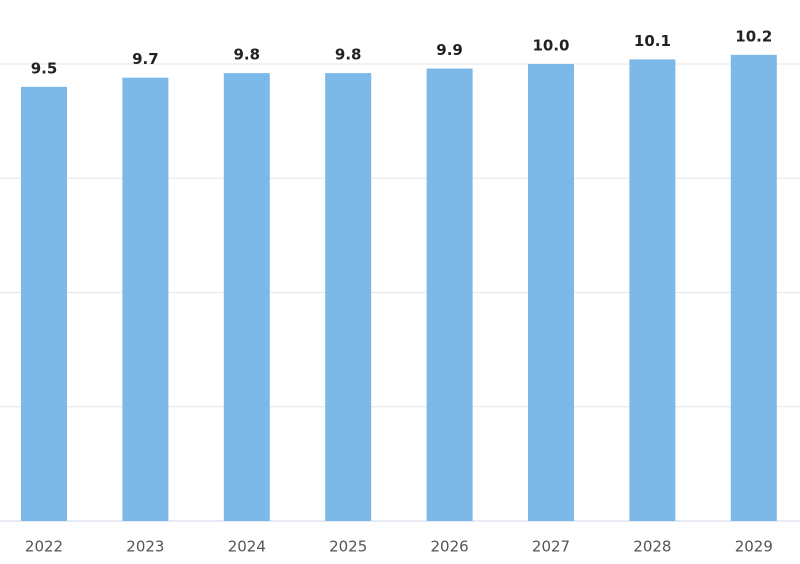 The height and width of the screenshot is (564, 800). I want to click on x-tick-label: 2026, so click(450, 547).